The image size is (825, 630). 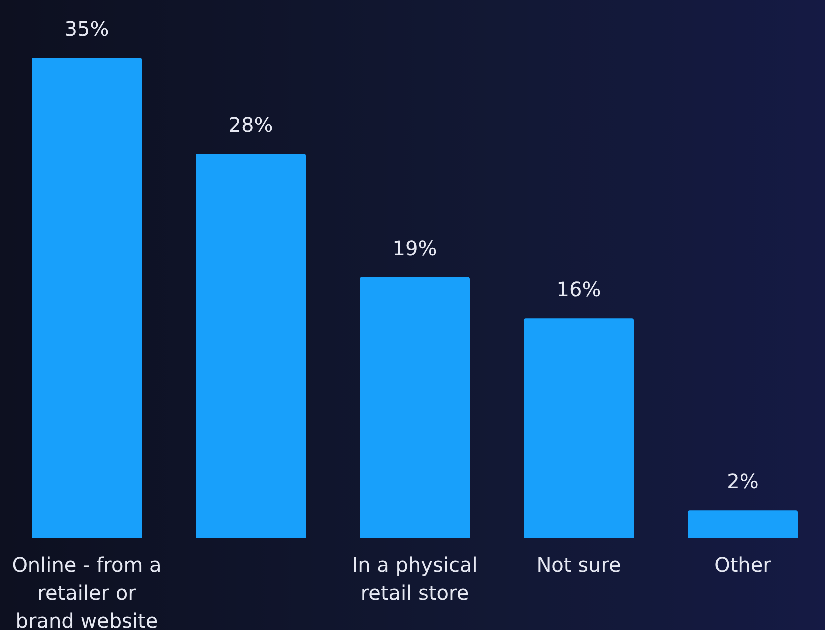 I want to click on data-label: 19%, so click(x=415, y=248).